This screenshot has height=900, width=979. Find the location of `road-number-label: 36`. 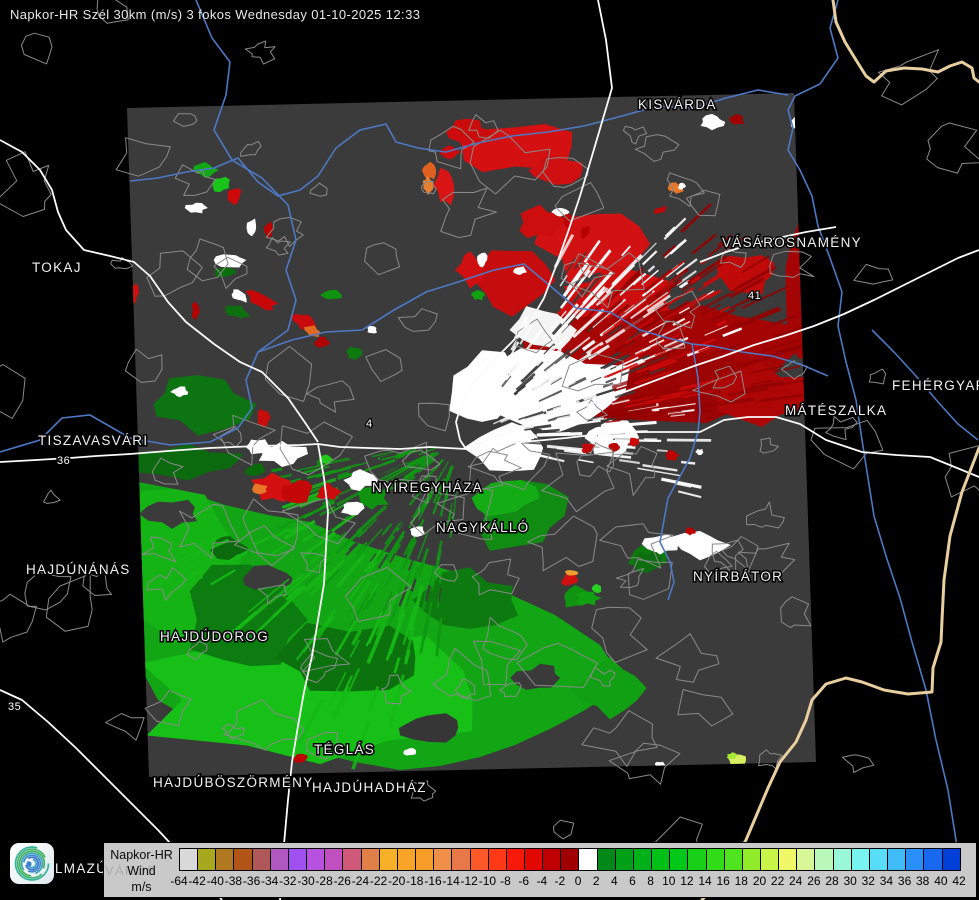

road-number-label: 36 is located at coordinates (63, 461).